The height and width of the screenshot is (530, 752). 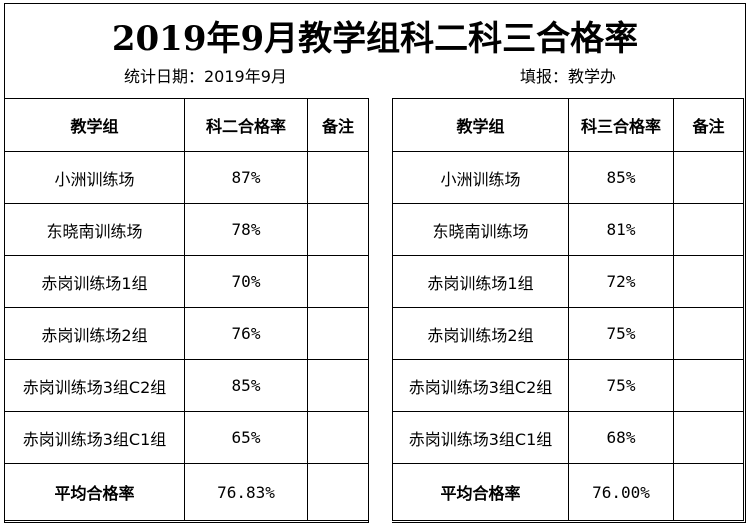 I want to click on rate-cell: 76%, so click(x=246, y=333).